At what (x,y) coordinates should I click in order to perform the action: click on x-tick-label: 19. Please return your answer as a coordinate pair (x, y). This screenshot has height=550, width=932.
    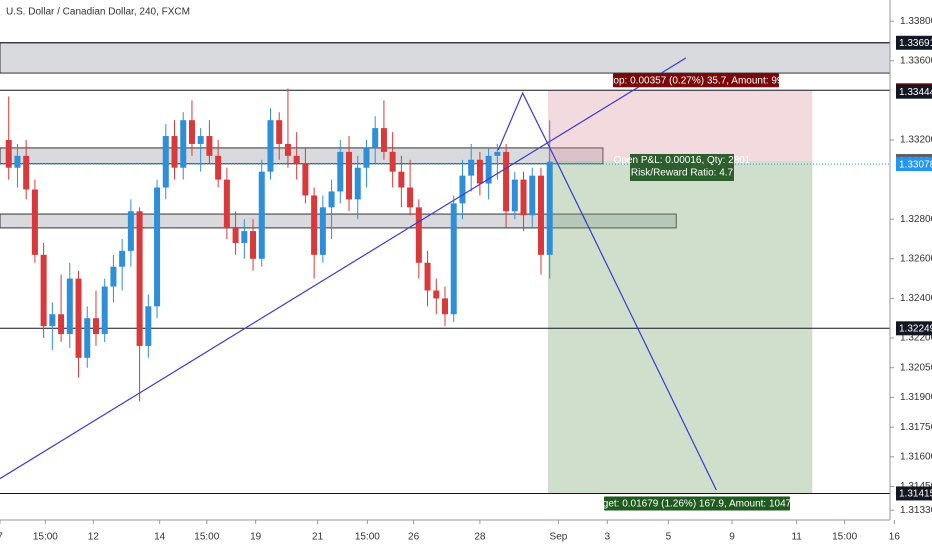
    Looking at the image, I should click on (256, 537).